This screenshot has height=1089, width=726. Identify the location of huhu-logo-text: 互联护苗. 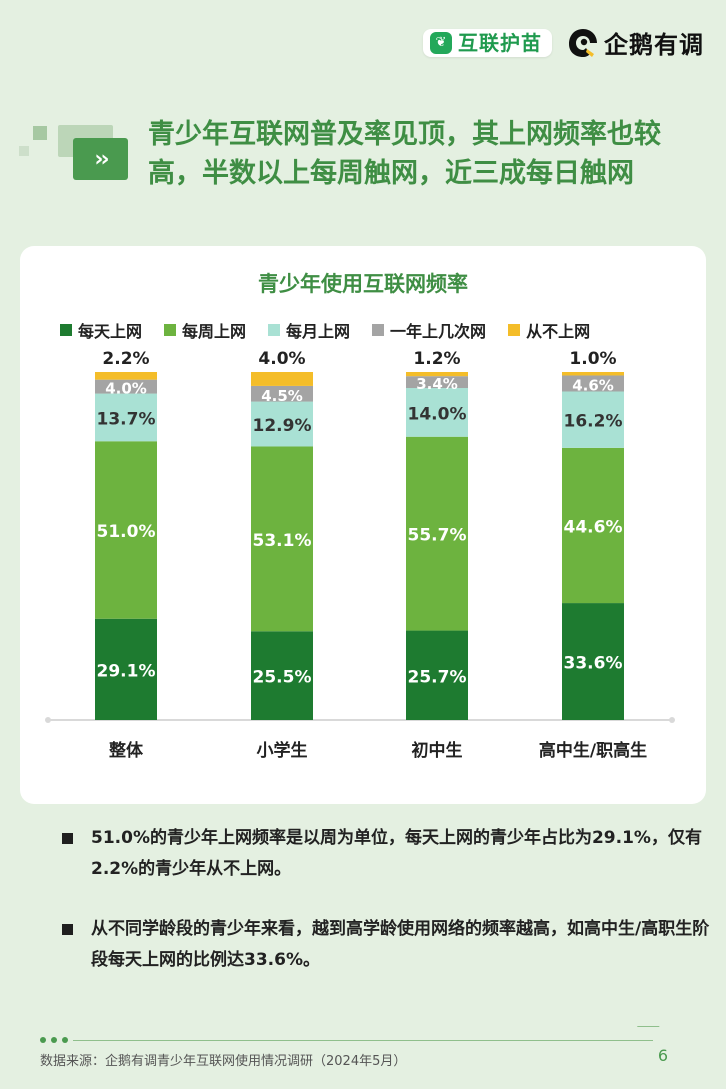
(500, 42).